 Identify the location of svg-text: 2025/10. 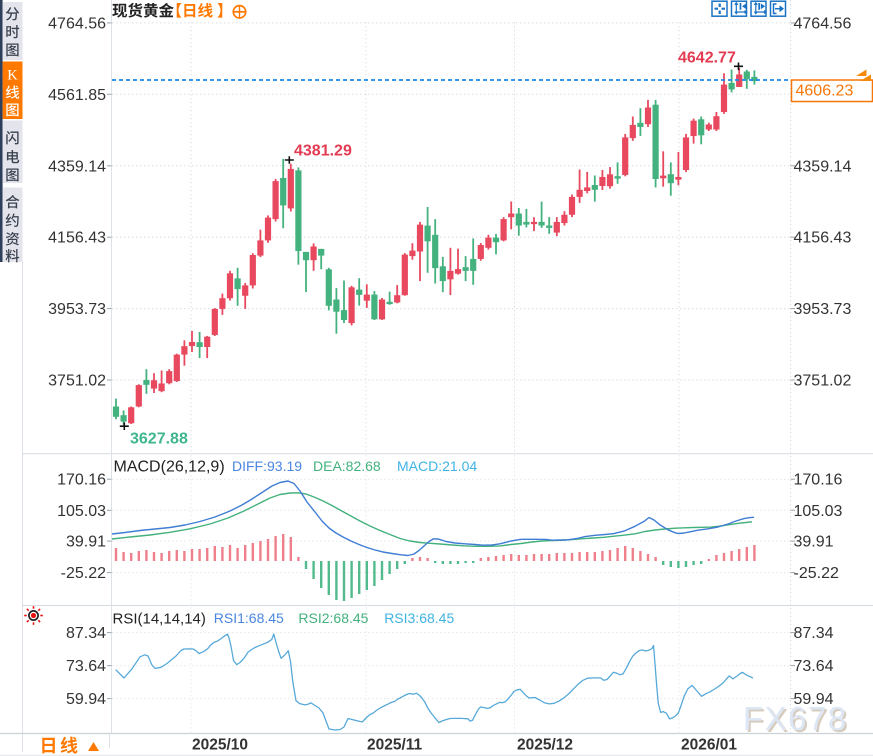
(220, 745).